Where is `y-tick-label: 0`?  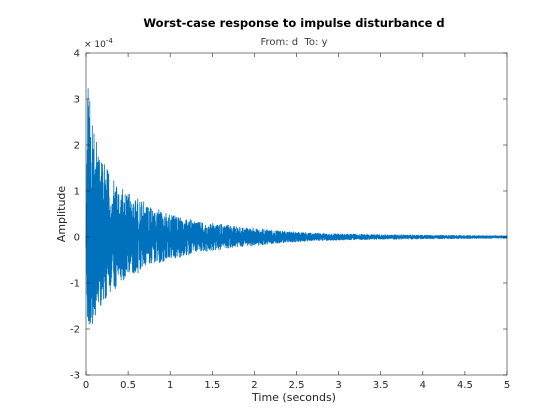
y-tick-label: 0 is located at coordinates (77, 238).